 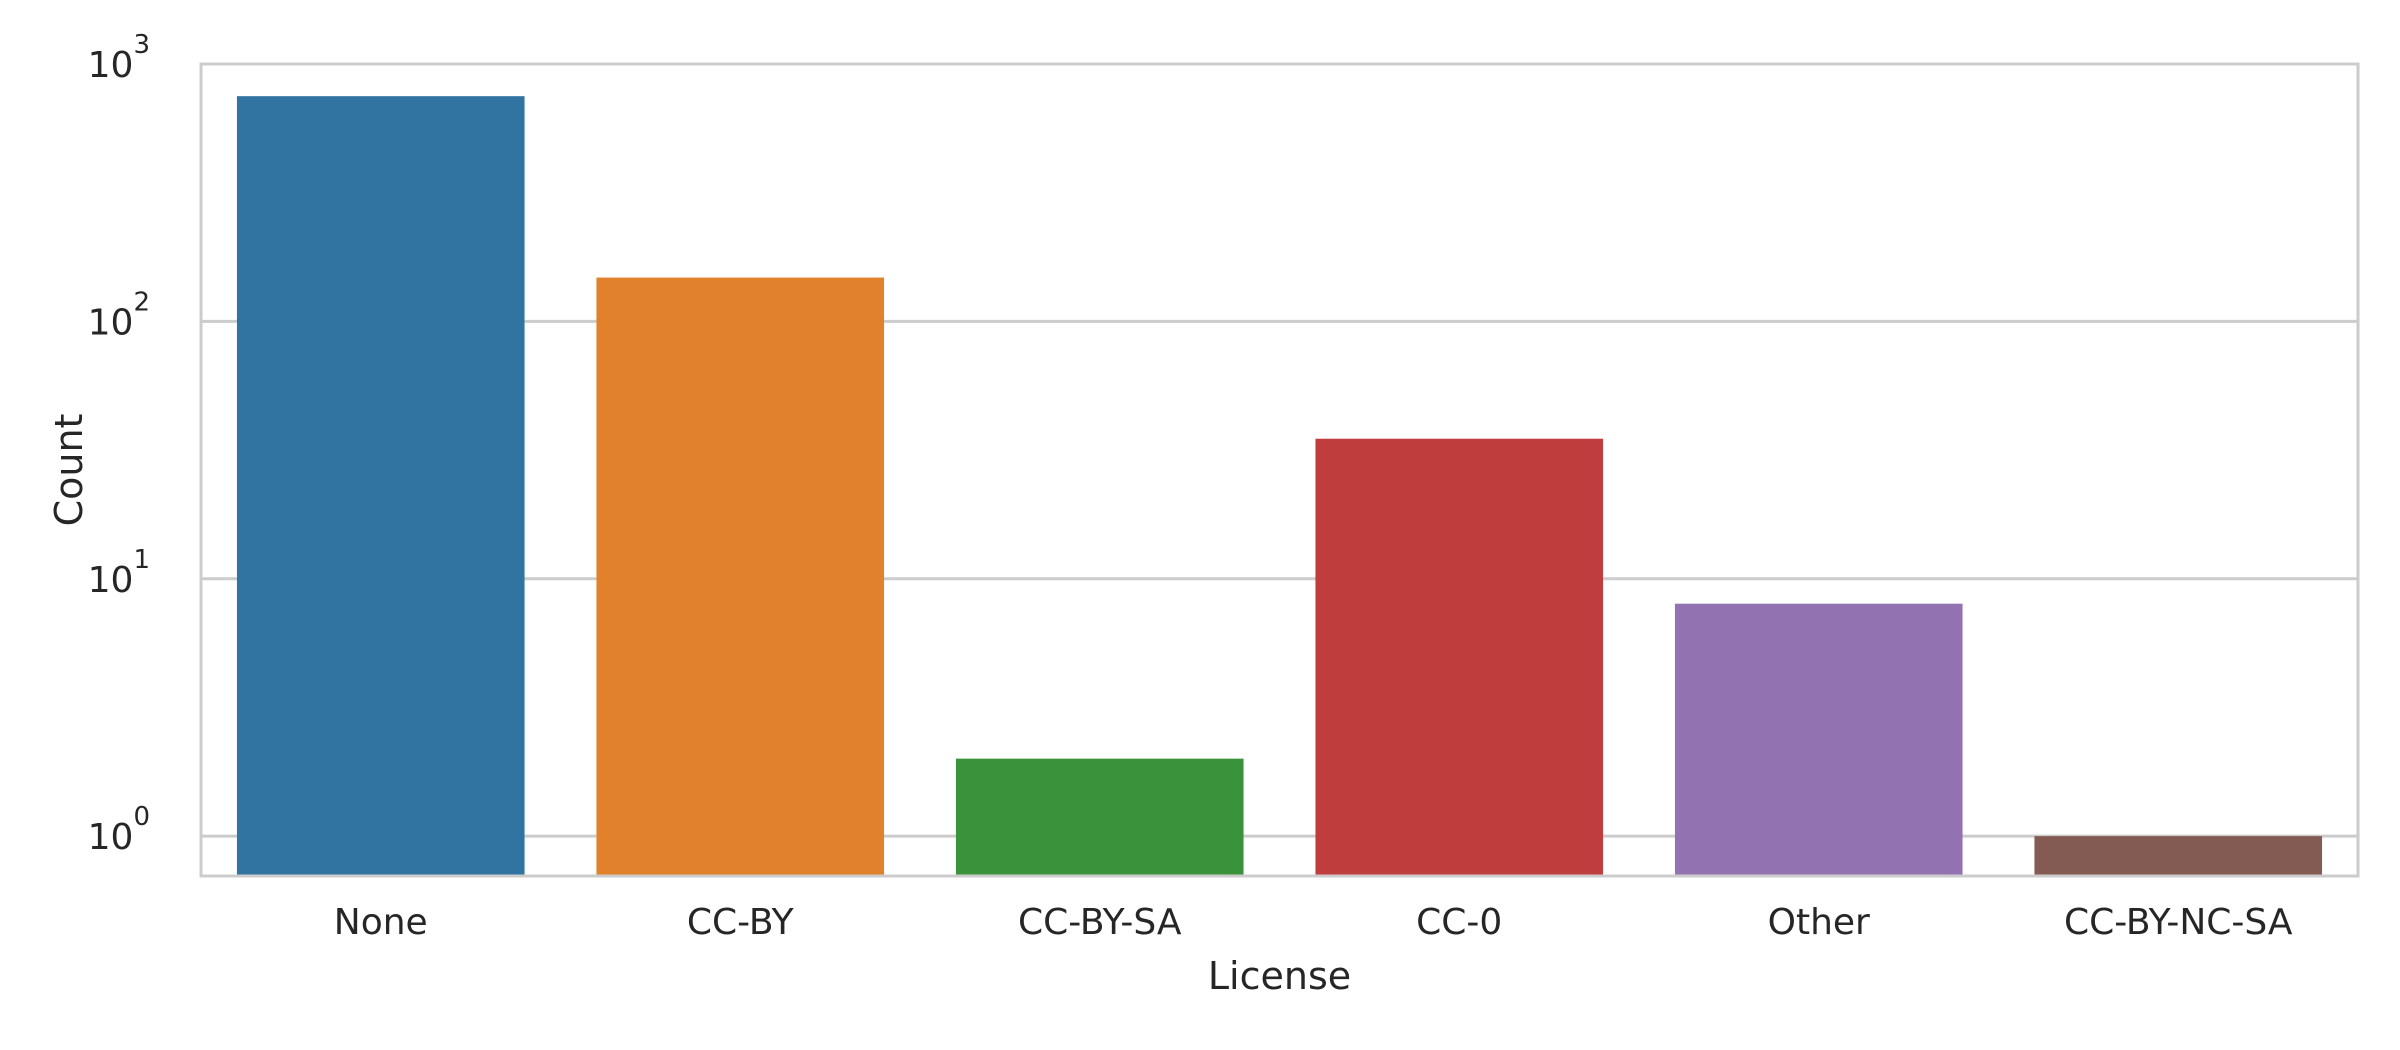 What do you see at coordinates (1099, 817) in the screenshot?
I see `bar-cc-by-sa` at bounding box center [1099, 817].